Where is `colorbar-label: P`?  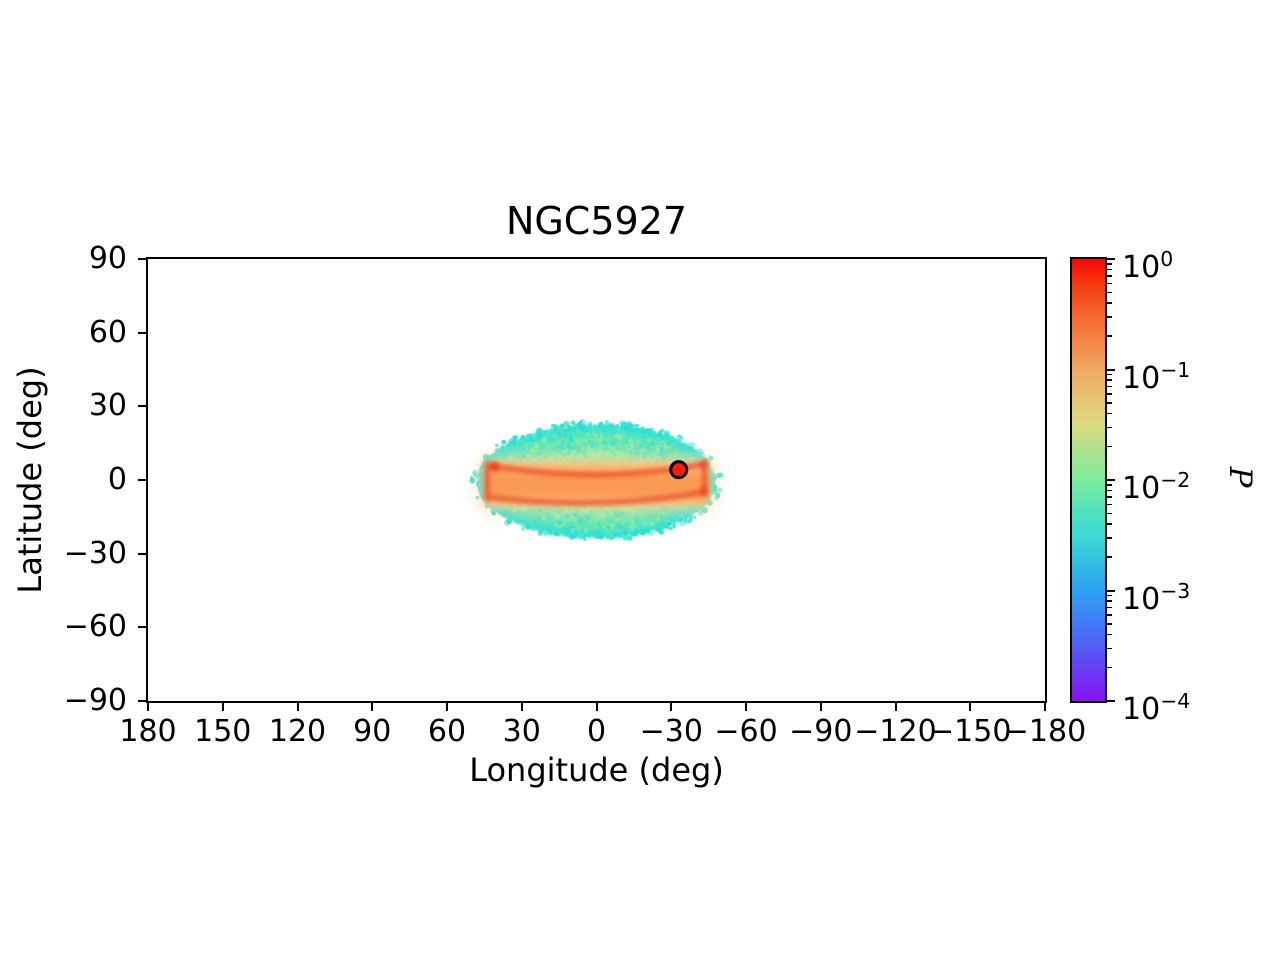 colorbar-label: P is located at coordinates (1240, 477).